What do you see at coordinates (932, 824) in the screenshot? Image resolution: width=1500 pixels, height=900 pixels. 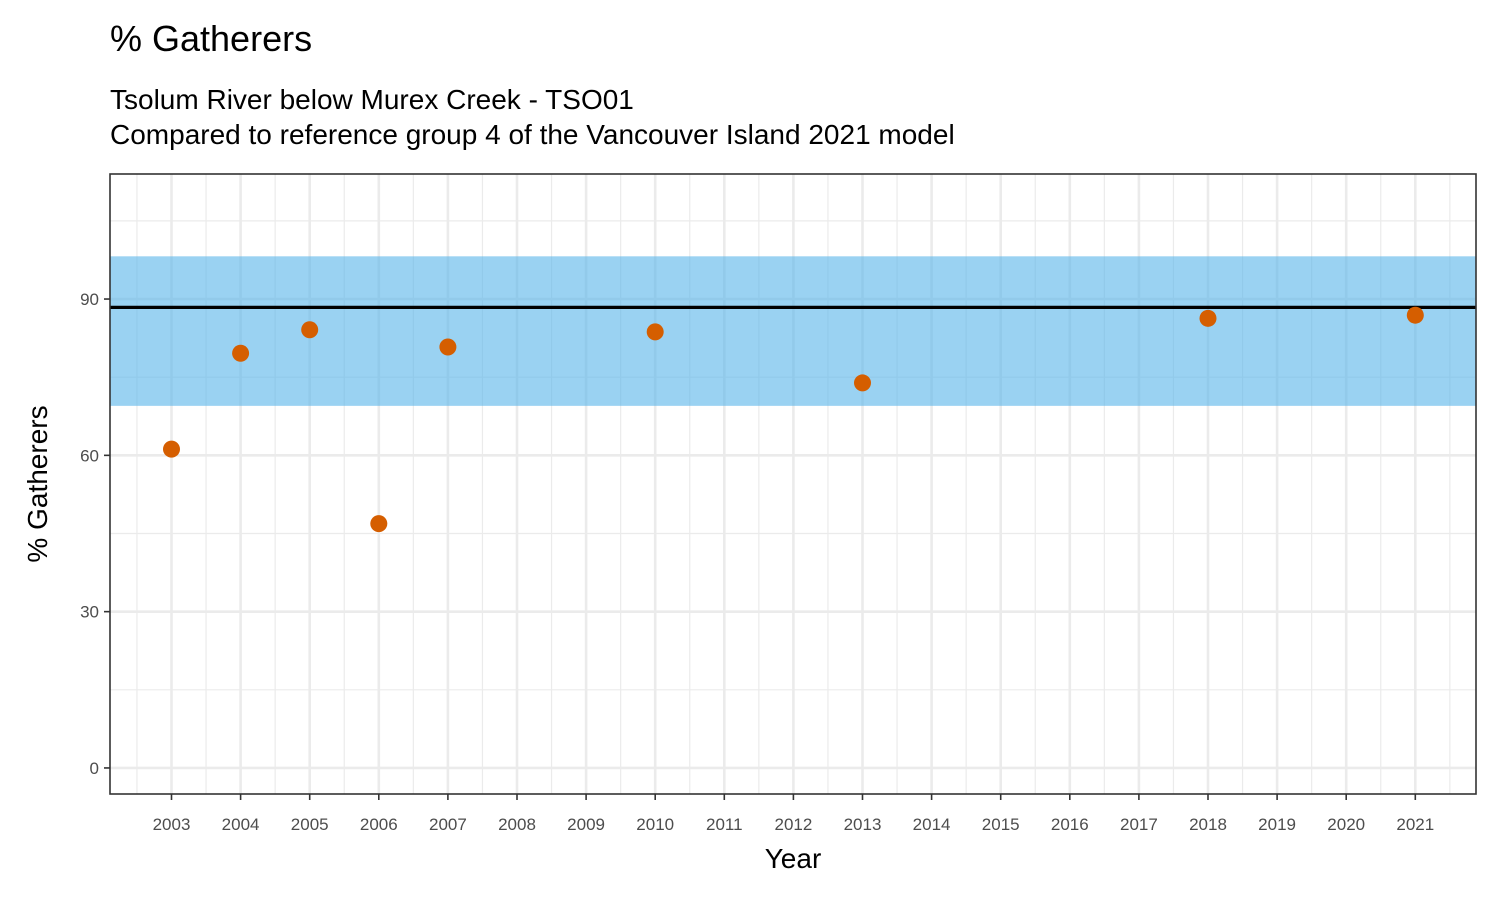 I see `x-tick-label: 2014` at bounding box center [932, 824].